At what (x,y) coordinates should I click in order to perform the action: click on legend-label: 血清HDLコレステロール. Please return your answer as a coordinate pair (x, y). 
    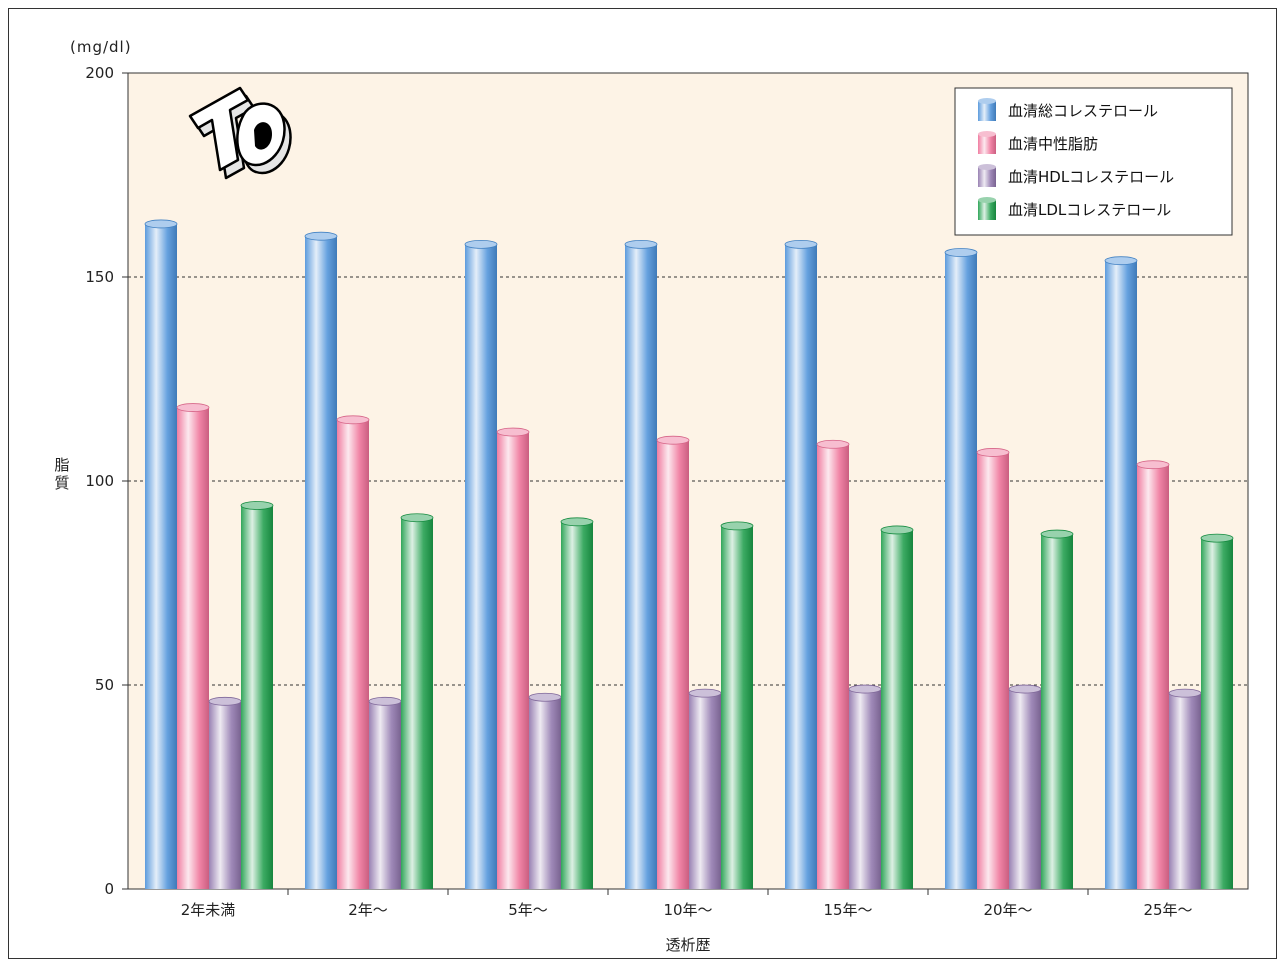
    Looking at the image, I should click on (1091, 177).